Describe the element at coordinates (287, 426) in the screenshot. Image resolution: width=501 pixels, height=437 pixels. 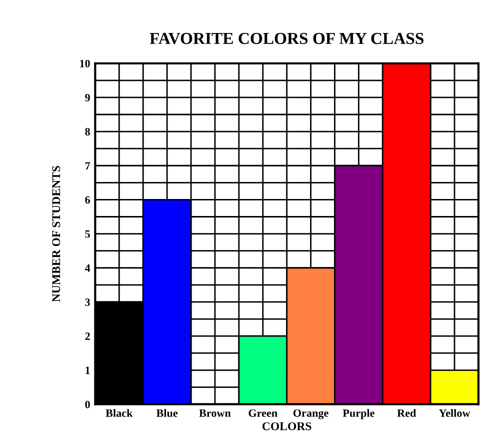
I see `x-axis-title: COLORS` at that location.